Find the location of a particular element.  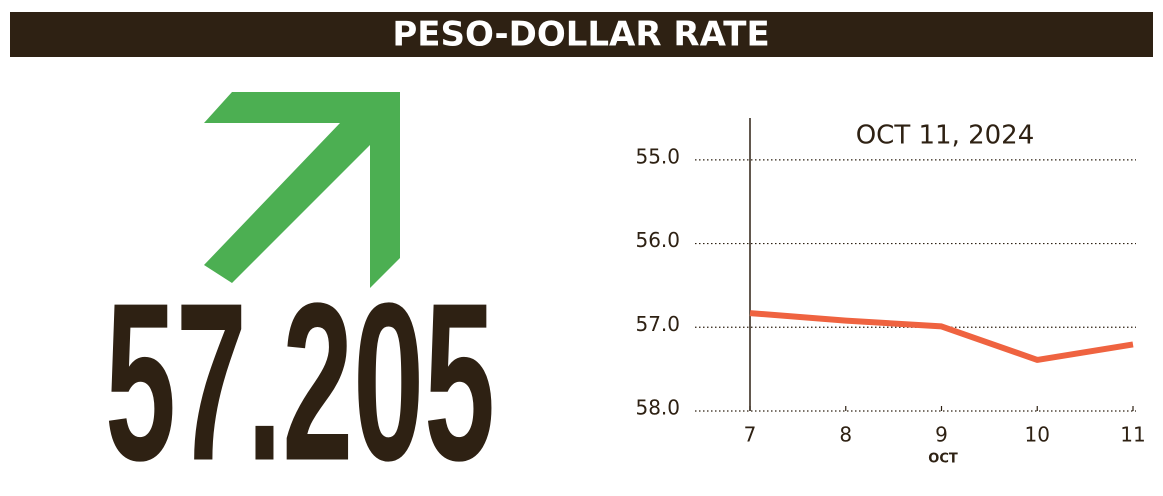

title-bar is located at coordinates (581, 34).